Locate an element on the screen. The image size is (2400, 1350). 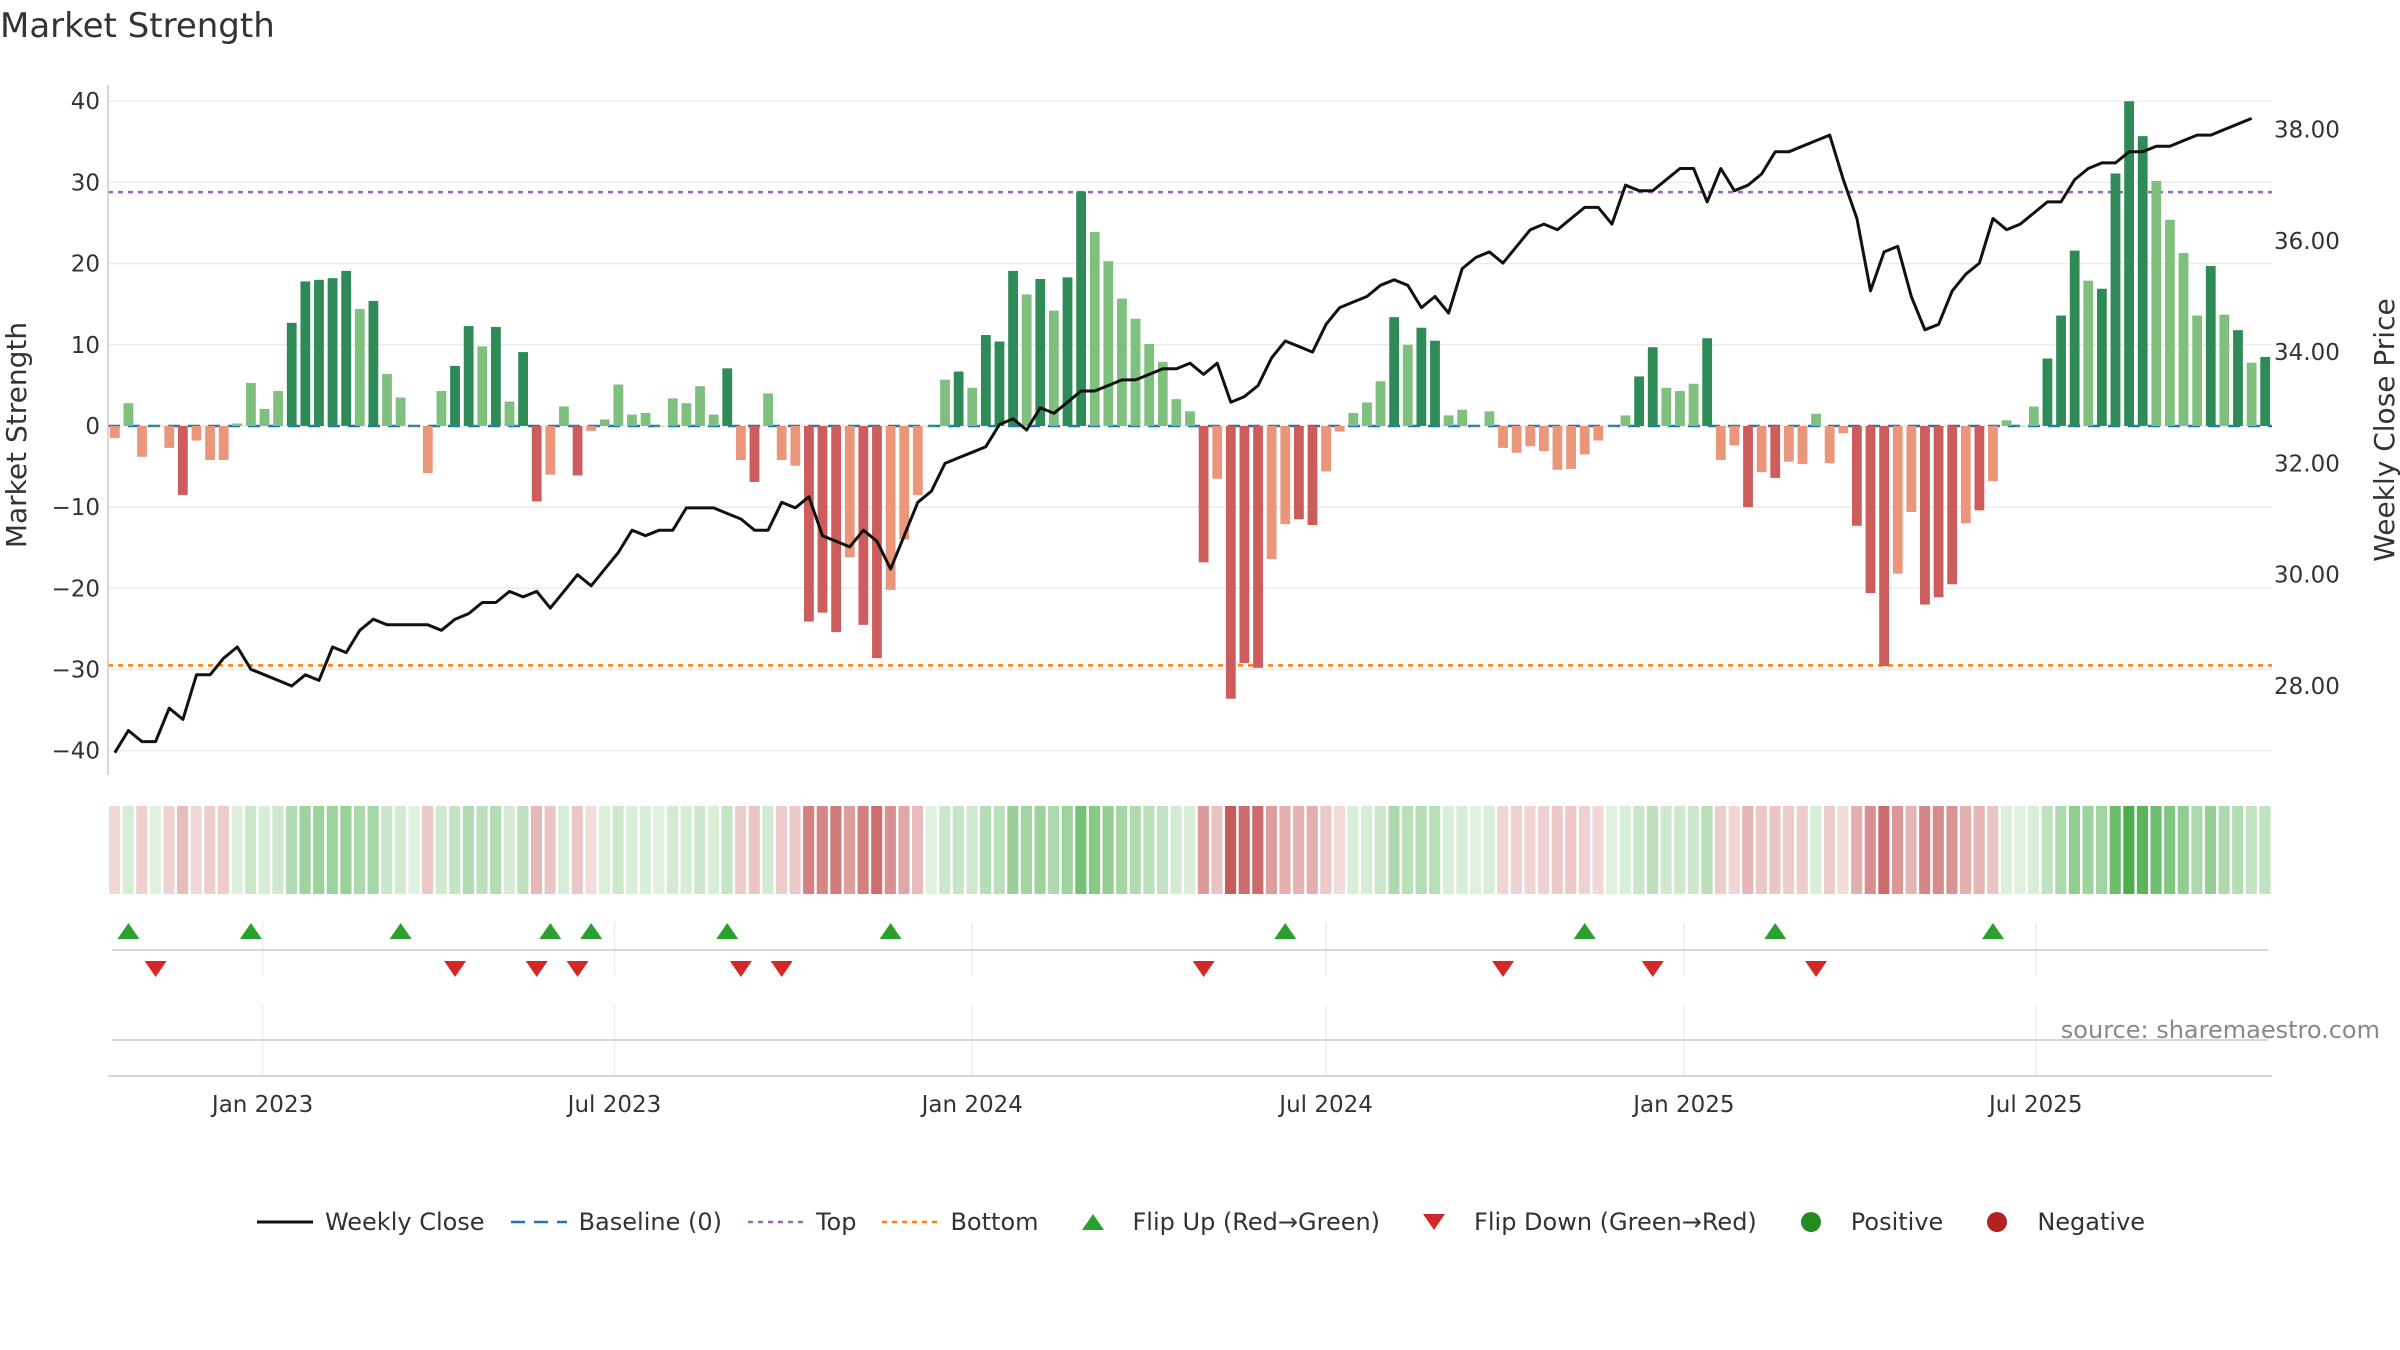
legend-label: Flip Down (Green→Red) is located at coordinates (1615, 1222).